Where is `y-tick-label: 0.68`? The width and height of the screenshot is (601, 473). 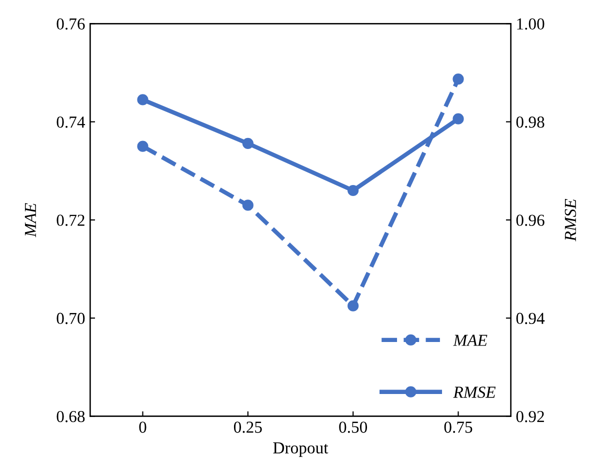 y-tick-label: 0.68 is located at coordinates (70, 416).